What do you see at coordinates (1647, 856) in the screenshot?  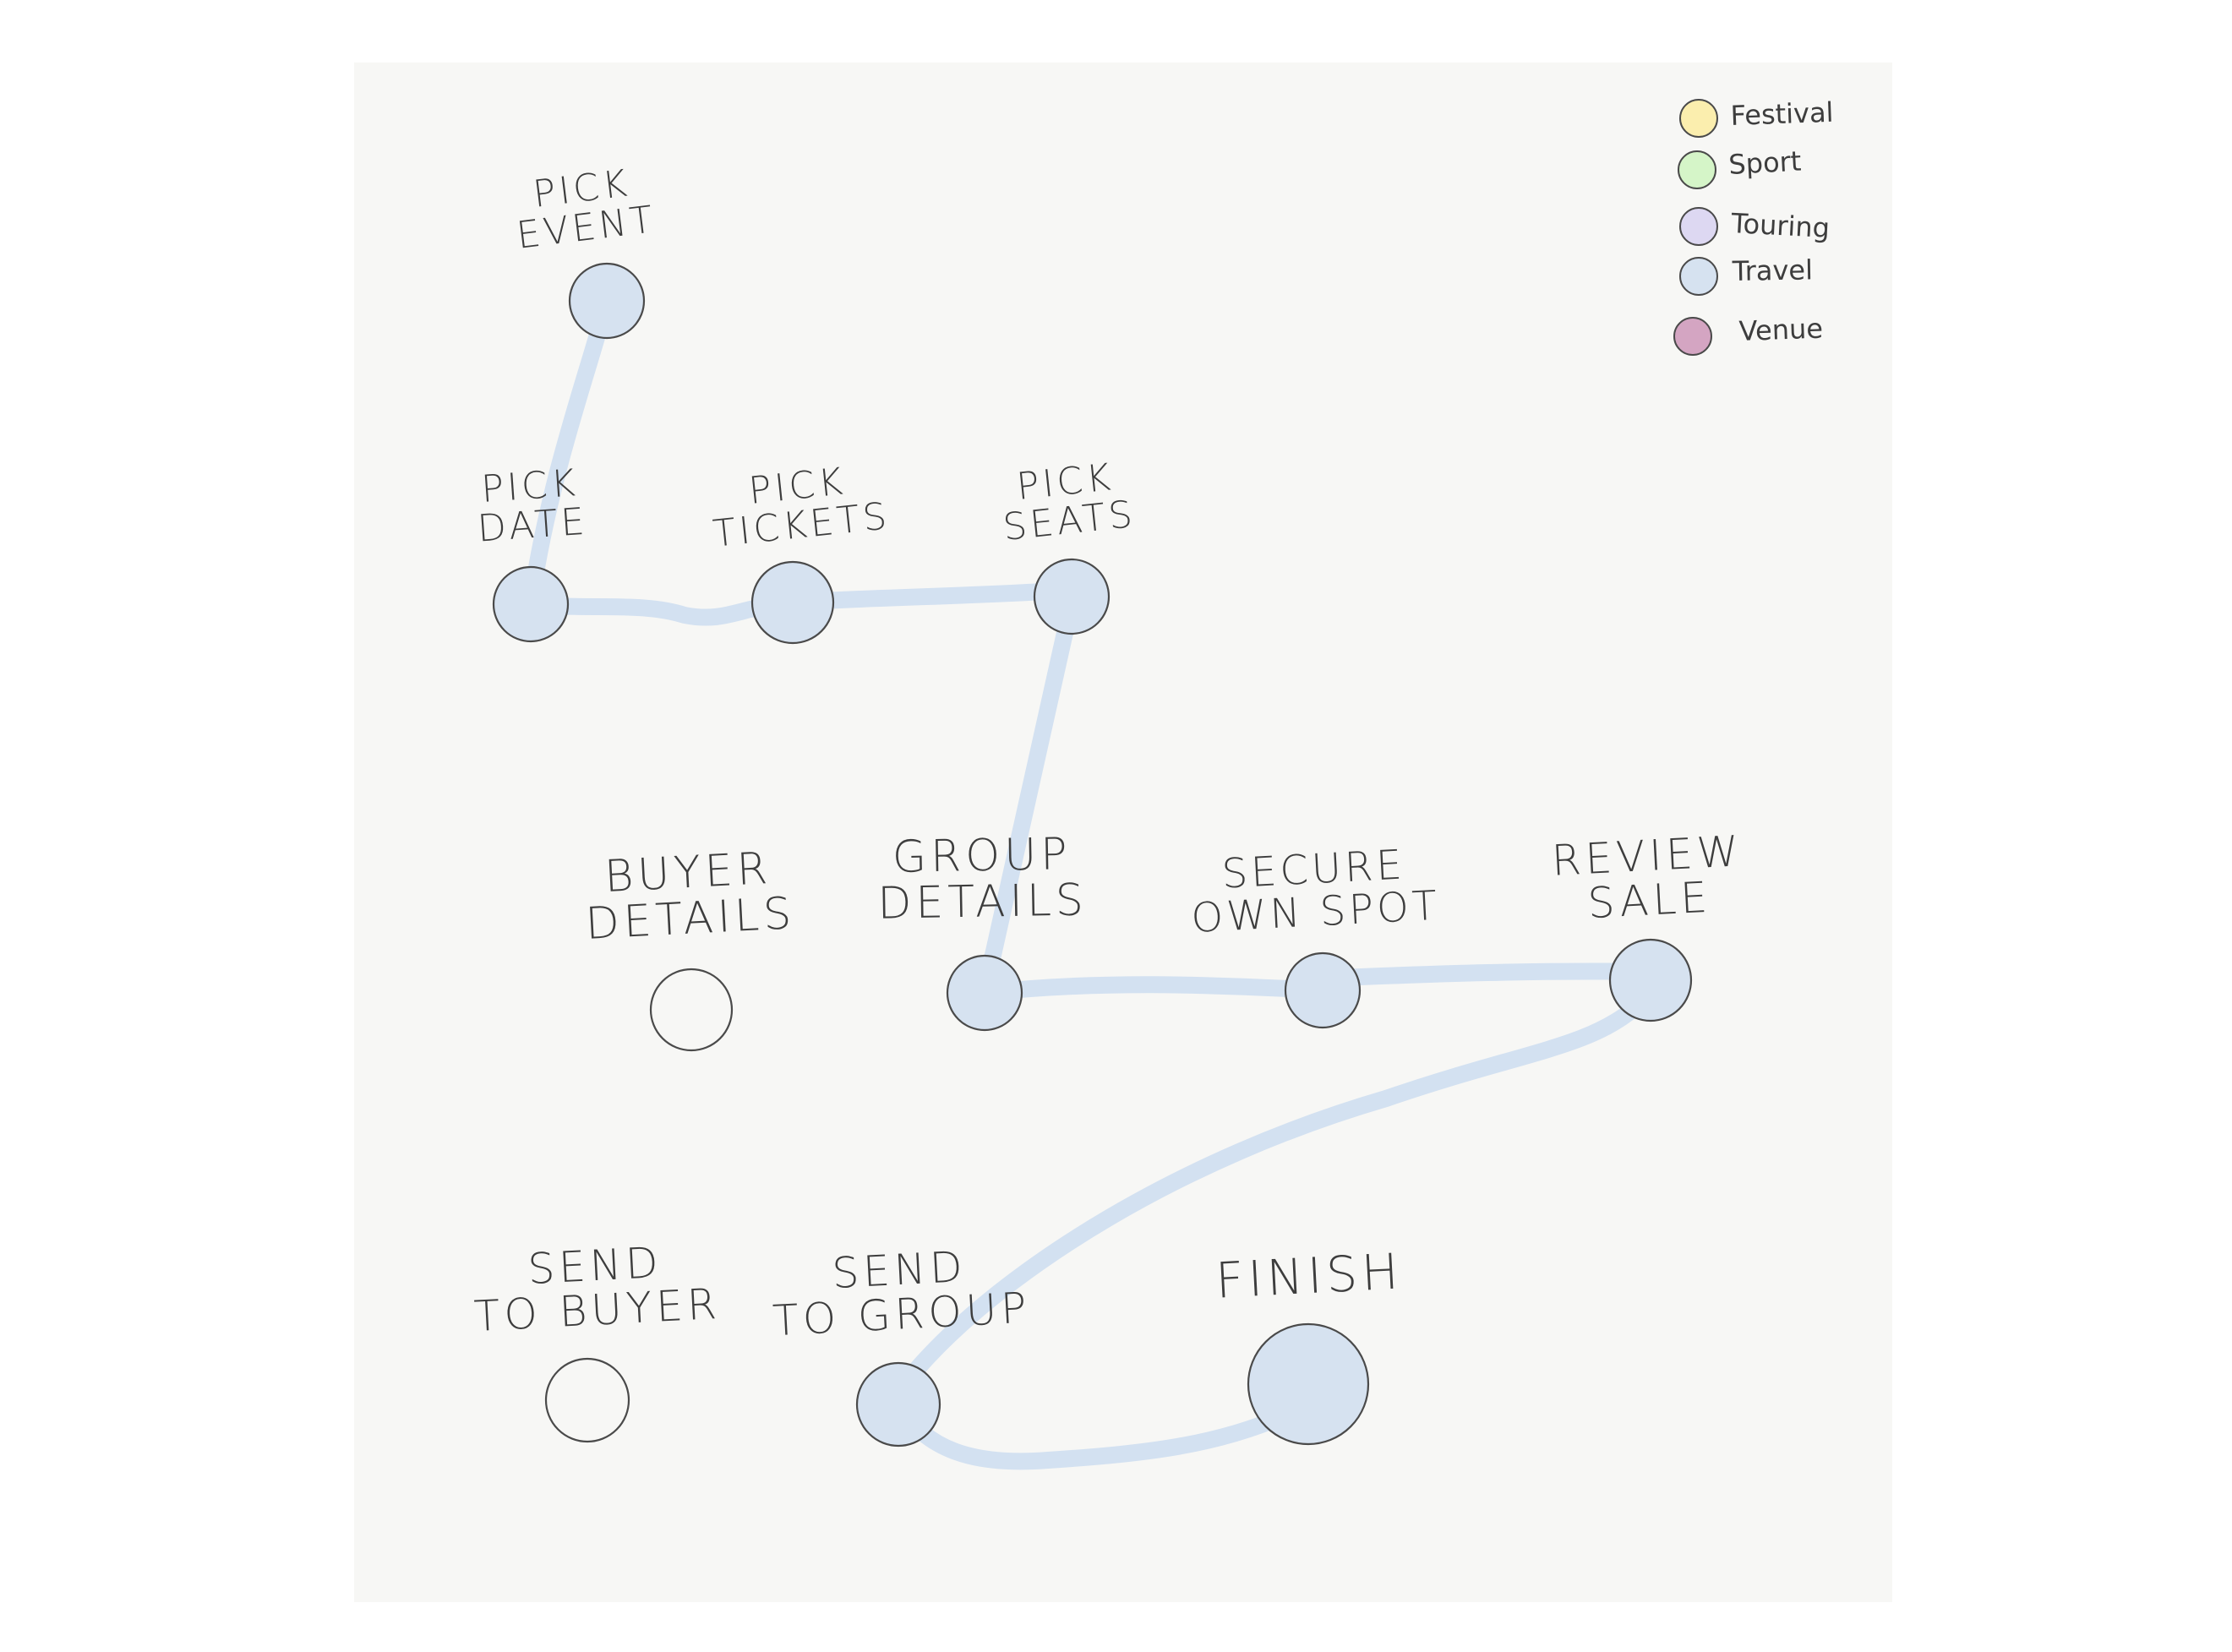 I see `label-line: REVIEW` at bounding box center [1647, 856].